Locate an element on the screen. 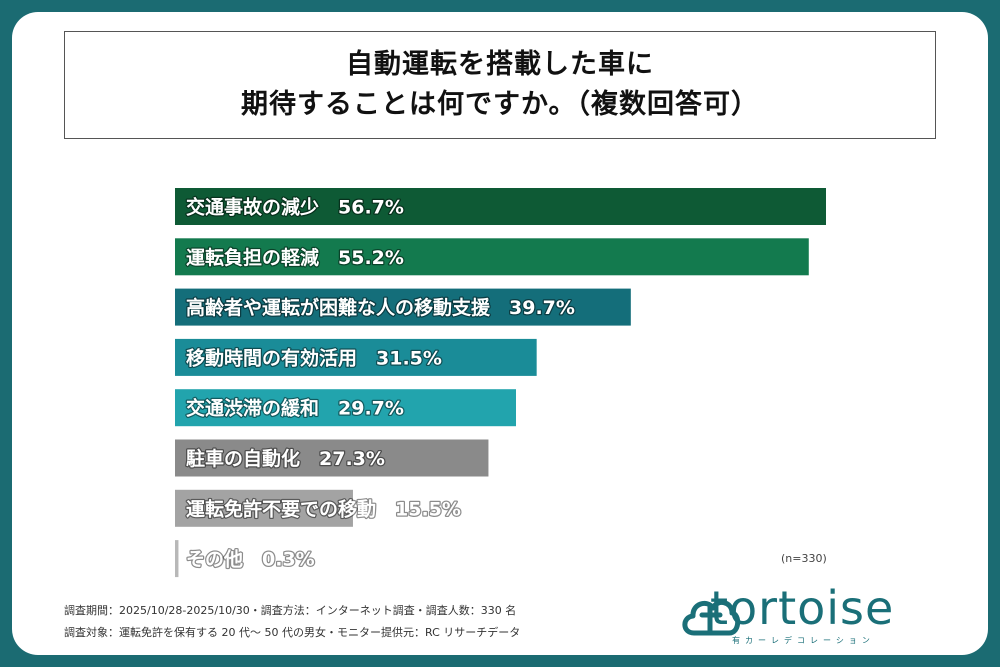 Image resolution: width=1000 pixels, height=667 pixels. logo-tagline: 有カーレデコレーション is located at coordinates (803, 640).